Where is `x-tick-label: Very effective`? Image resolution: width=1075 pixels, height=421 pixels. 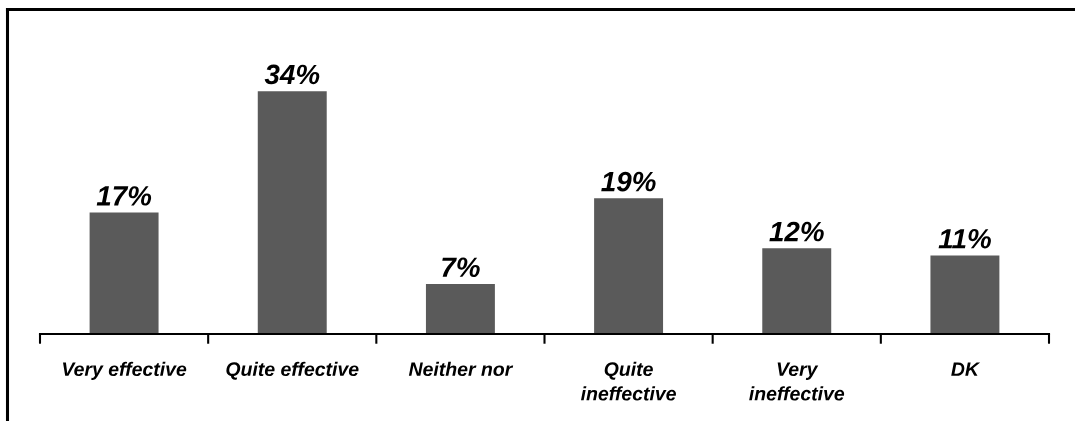 x-tick-label: Very effective is located at coordinates (125, 370).